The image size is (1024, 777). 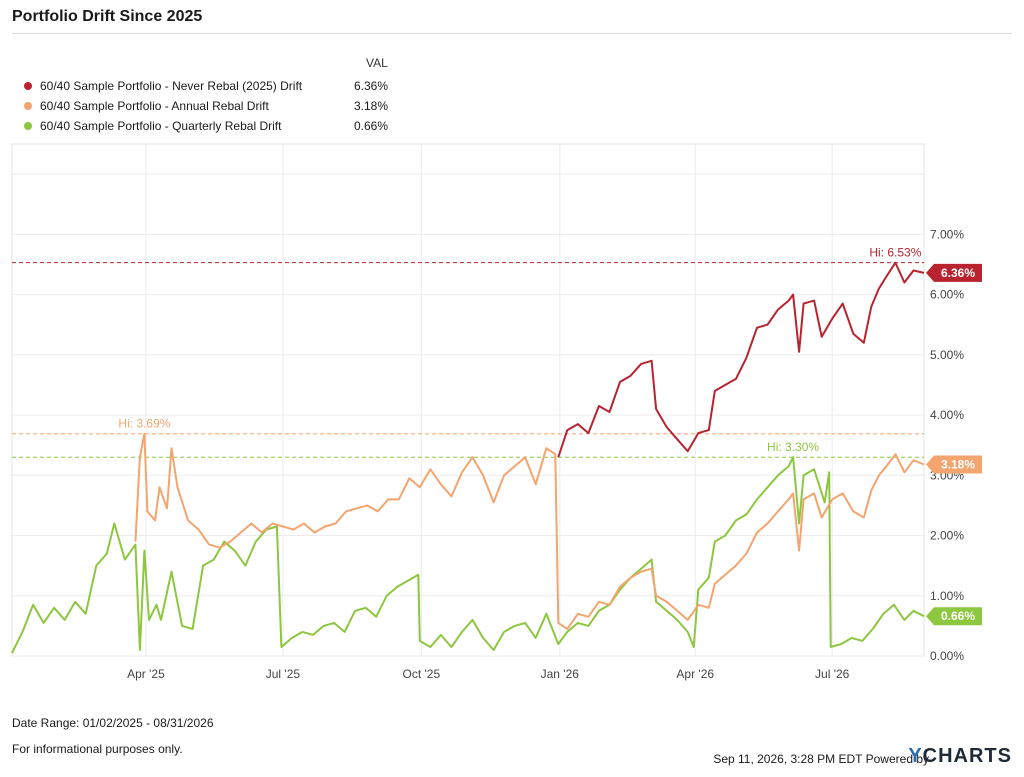 I want to click on legend-value: 0.66%, so click(x=371, y=126).